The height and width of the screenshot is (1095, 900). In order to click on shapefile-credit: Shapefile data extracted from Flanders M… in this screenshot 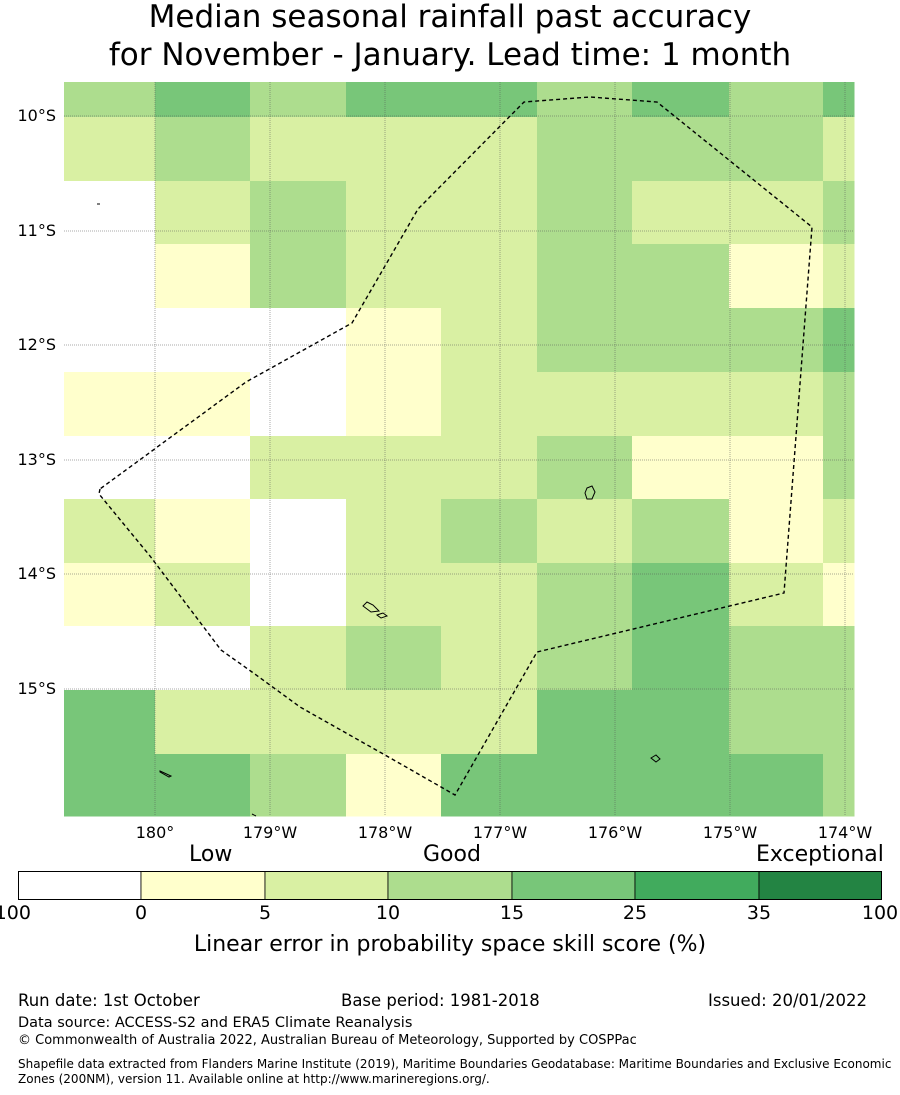, I will do `click(455, 1071)`.